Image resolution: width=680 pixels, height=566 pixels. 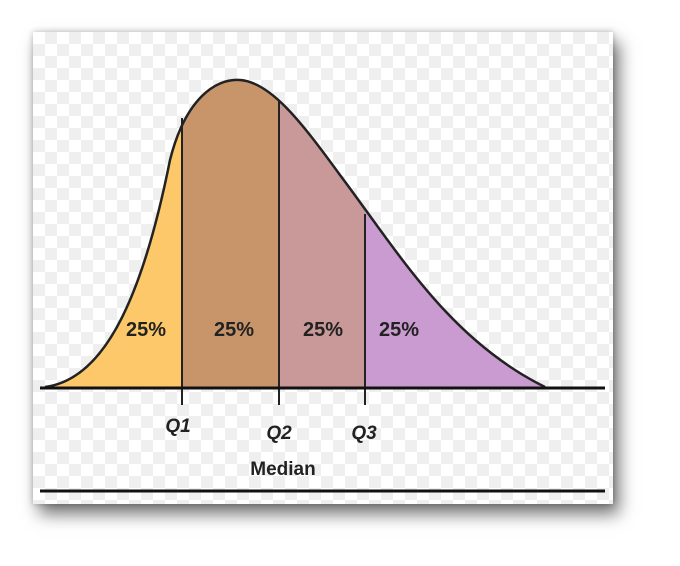 What do you see at coordinates (322, 243) in the screenshot?
I see `segment-3-area` at bounding box center [322, 243].